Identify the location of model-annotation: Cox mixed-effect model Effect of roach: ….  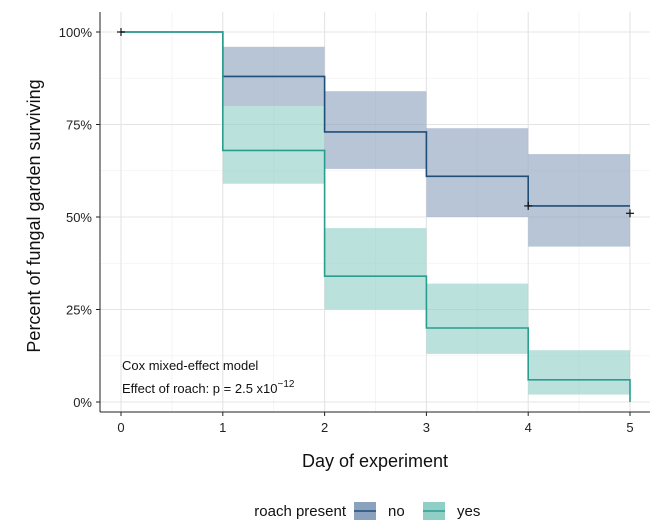
(208, 377).